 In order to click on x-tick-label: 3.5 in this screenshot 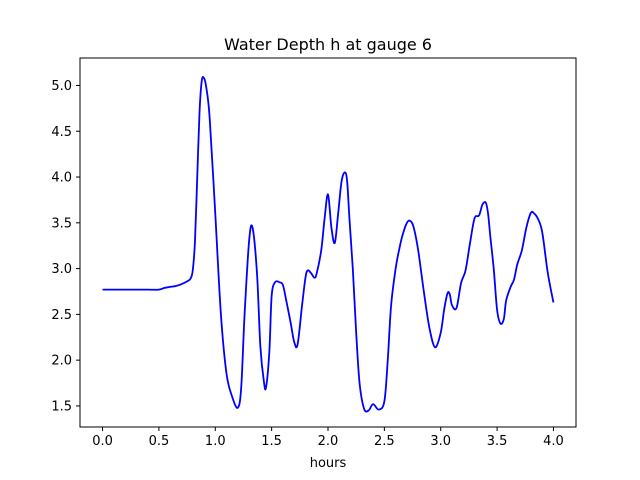, I will do `click(497, 441)`.